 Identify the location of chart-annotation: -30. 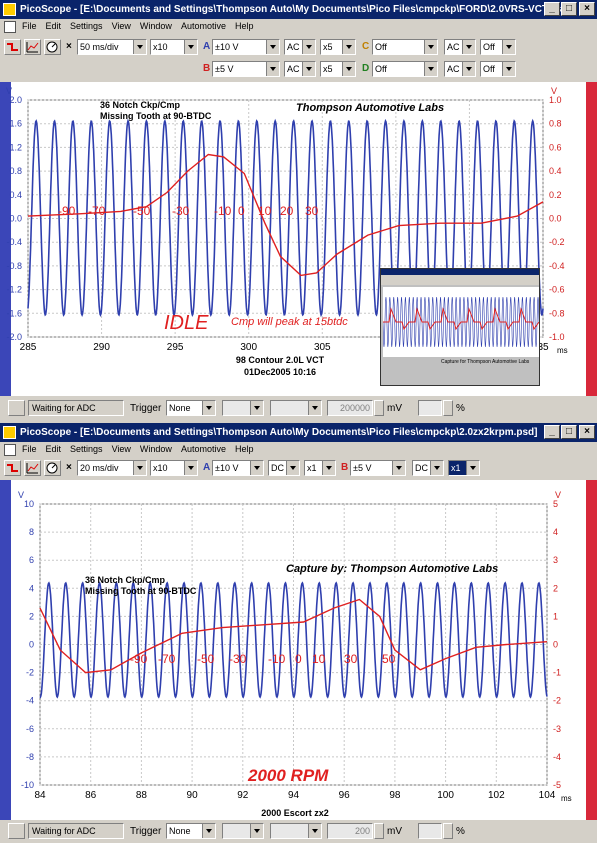
(238, 659).